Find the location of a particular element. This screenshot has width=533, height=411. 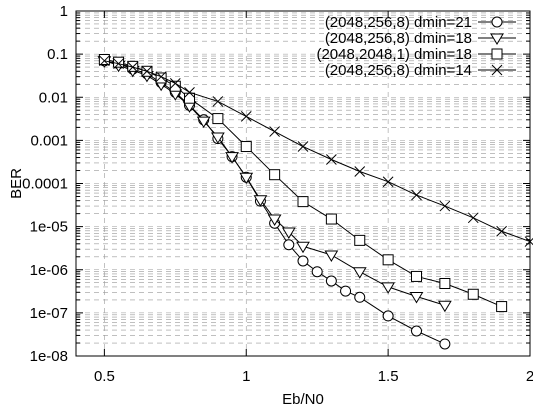

y-tick-label: 1e-07 is located at coordinates (49, 313).